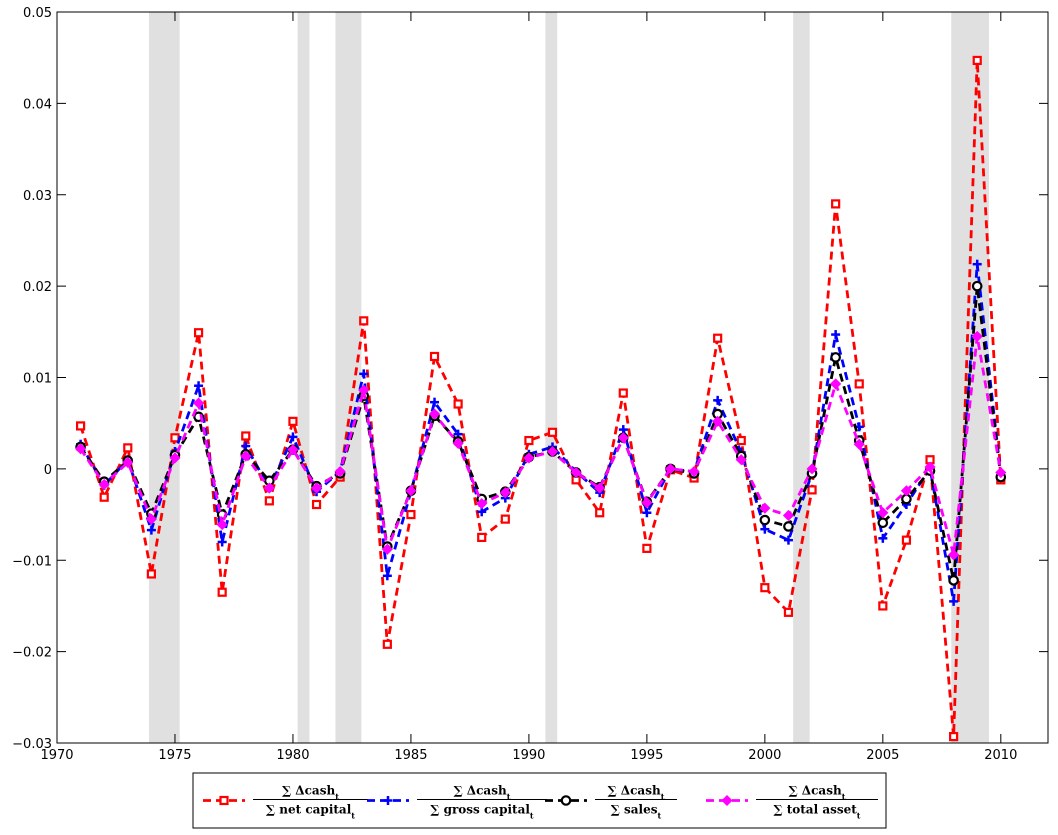 This screenshot has width=1058, height=835. Describe the element at coordinates (882, 755) in the screenshot. I see `x-tick-label: 2005` at that location.